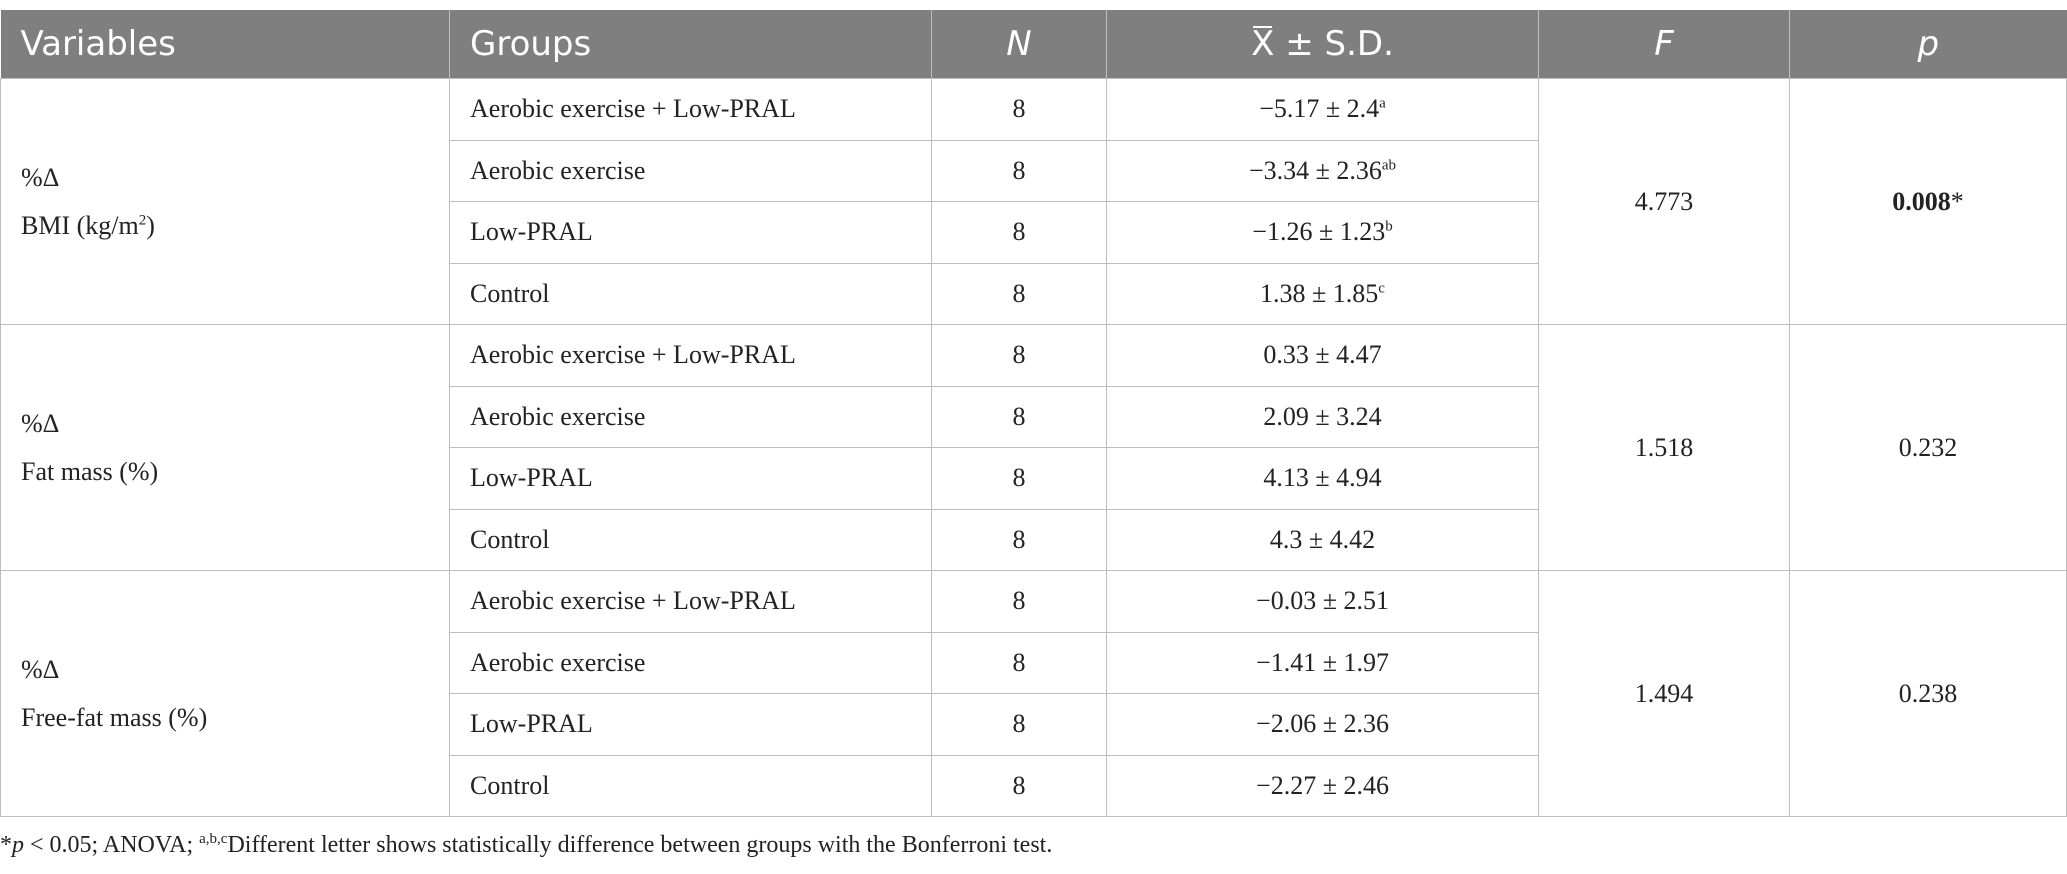 The width and height of the screenshot is (2067, 874). What do you see at coordinates (1263, 44) in the screenshot?
I see `mean-symbol: X` at bounding box center [1263, 44].